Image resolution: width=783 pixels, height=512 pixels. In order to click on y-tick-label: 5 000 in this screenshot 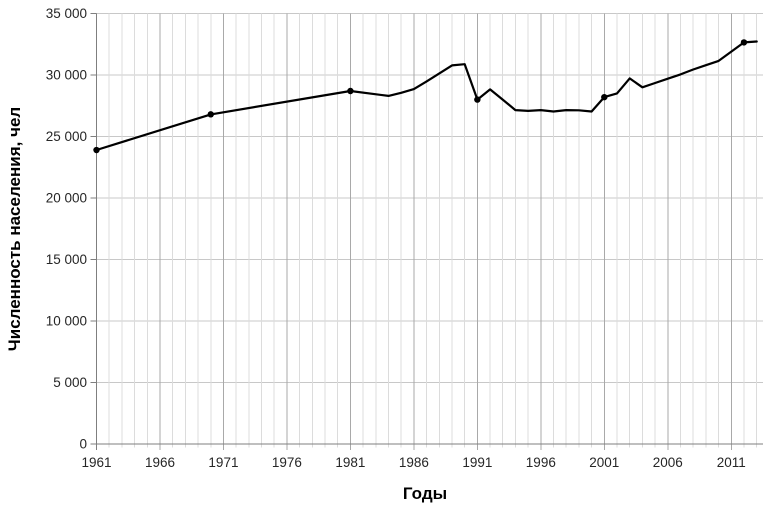, I will do `click(70, 382)`.